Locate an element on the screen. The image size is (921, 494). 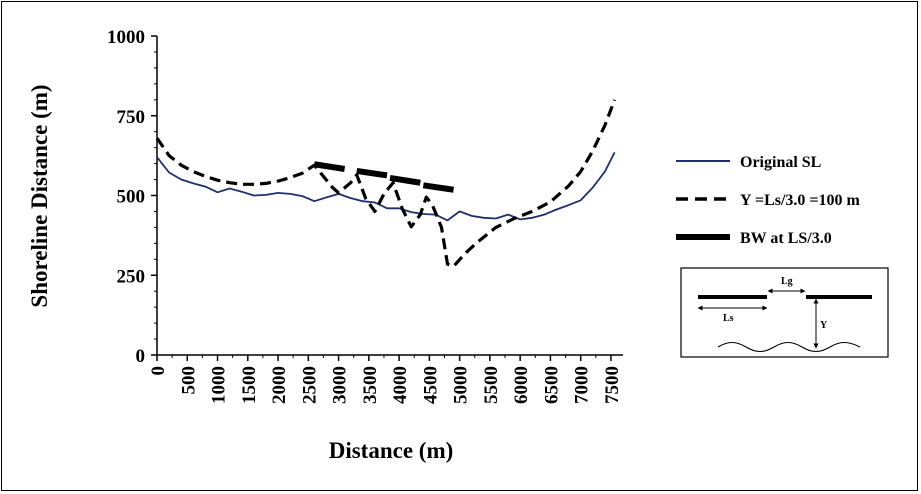
breakwater-schematic-inset: Lg Ls Y is located at coordinates (784, 312).